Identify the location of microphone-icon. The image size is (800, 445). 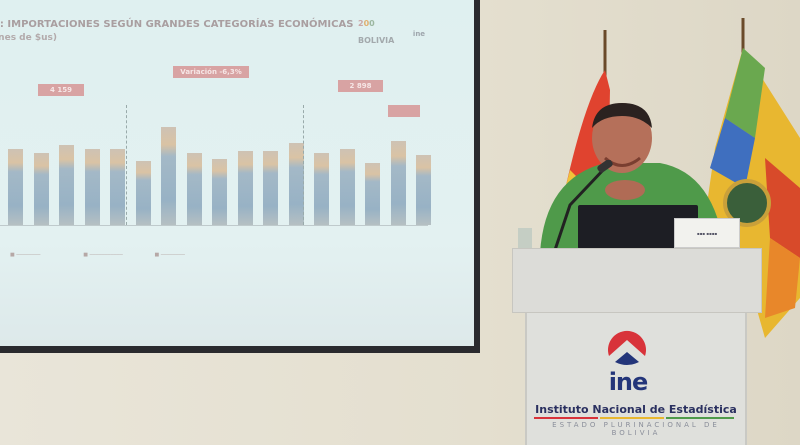
(583, 205).